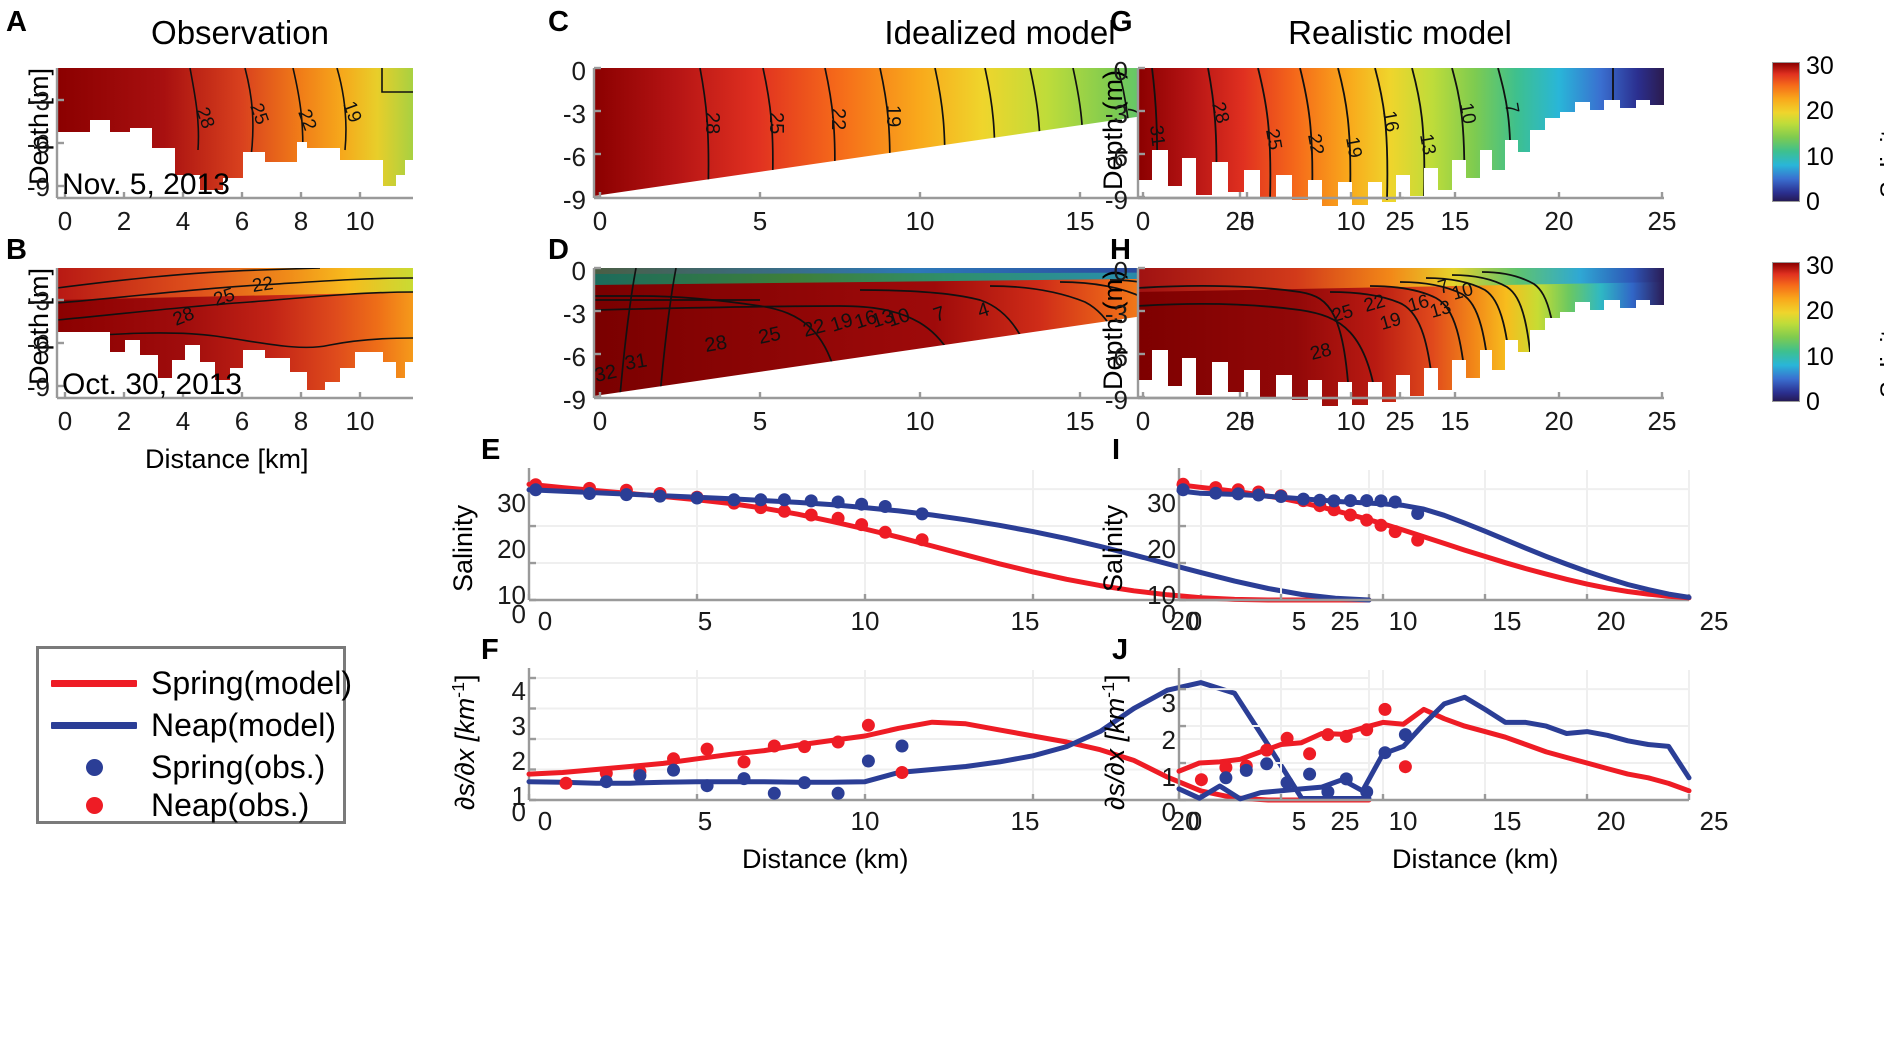 The width and height of the screenshot is (1884, 1042). I want to click on panel-J-xtick-1: 5, so click(1299, 821).